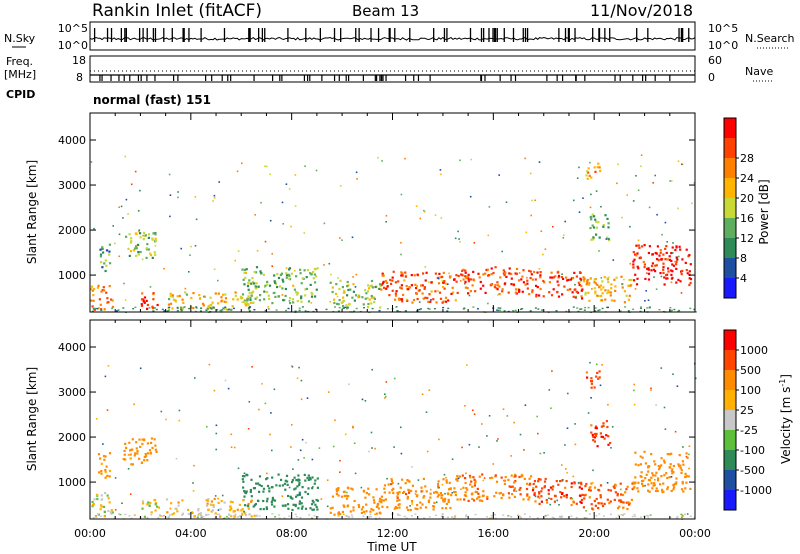  What do you see at coordinates (786, 425) in the screenshot?
I see `velocity-colorbar-label-base: Velocity [m s` at bounding box center [786, 425].